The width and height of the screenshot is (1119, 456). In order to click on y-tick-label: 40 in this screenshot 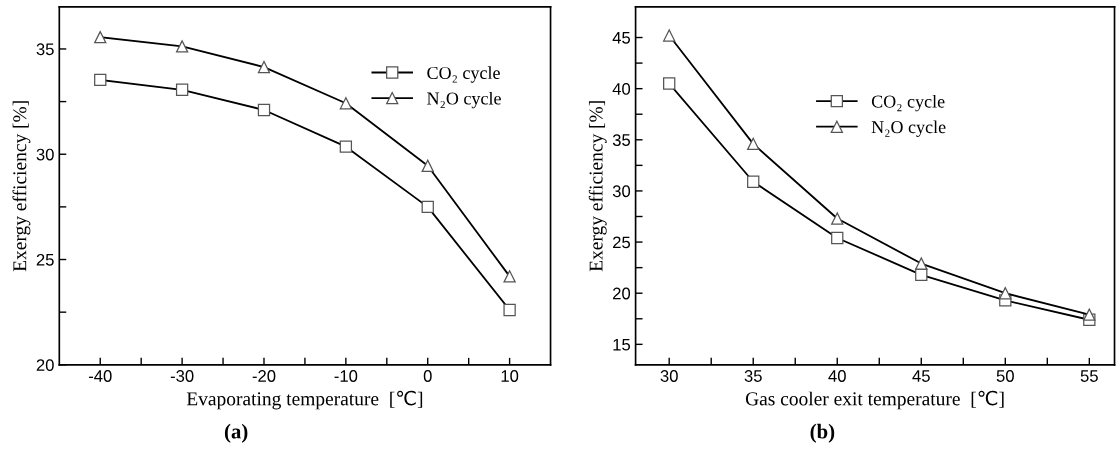, I will do `click(621, 89)`.